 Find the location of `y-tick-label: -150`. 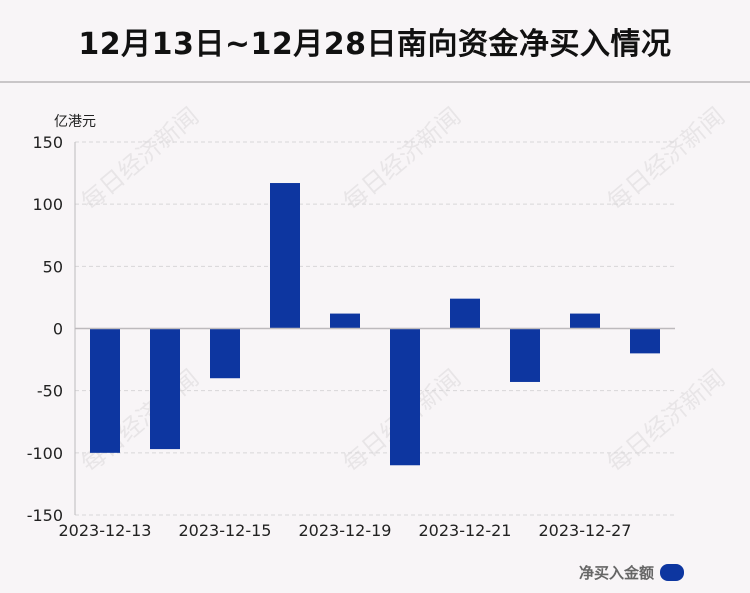

y-tick-label: -150 is located at coordinates (45, 515).